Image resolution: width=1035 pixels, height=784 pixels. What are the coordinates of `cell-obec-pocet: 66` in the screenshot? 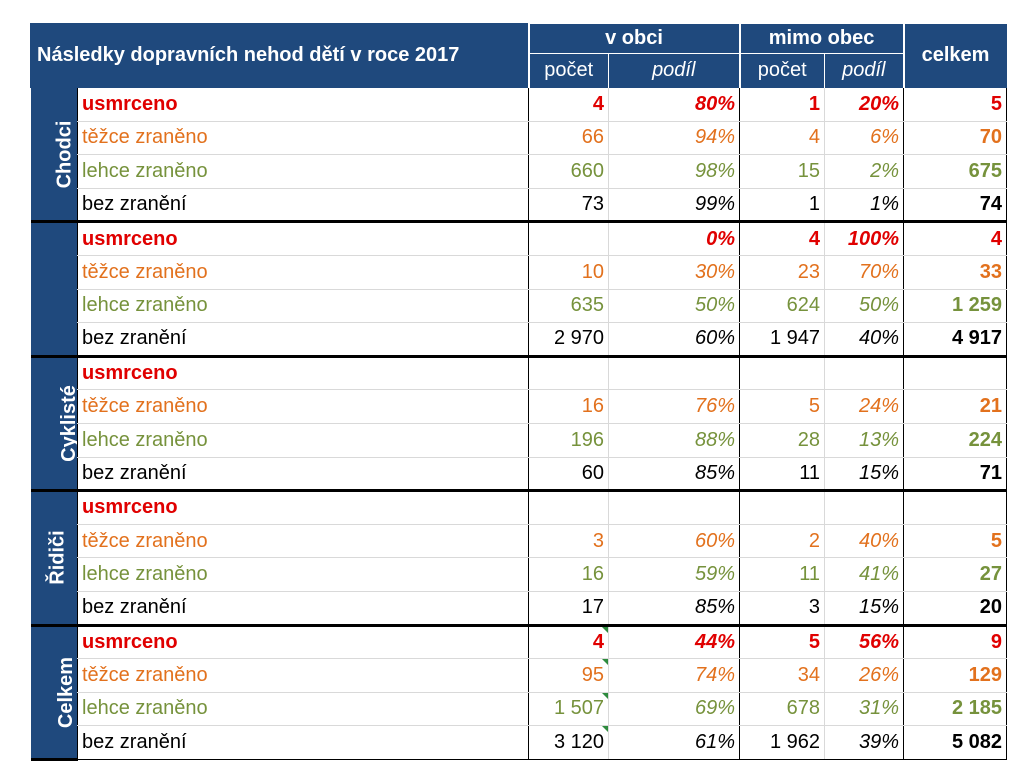 It's located at (568, 138).